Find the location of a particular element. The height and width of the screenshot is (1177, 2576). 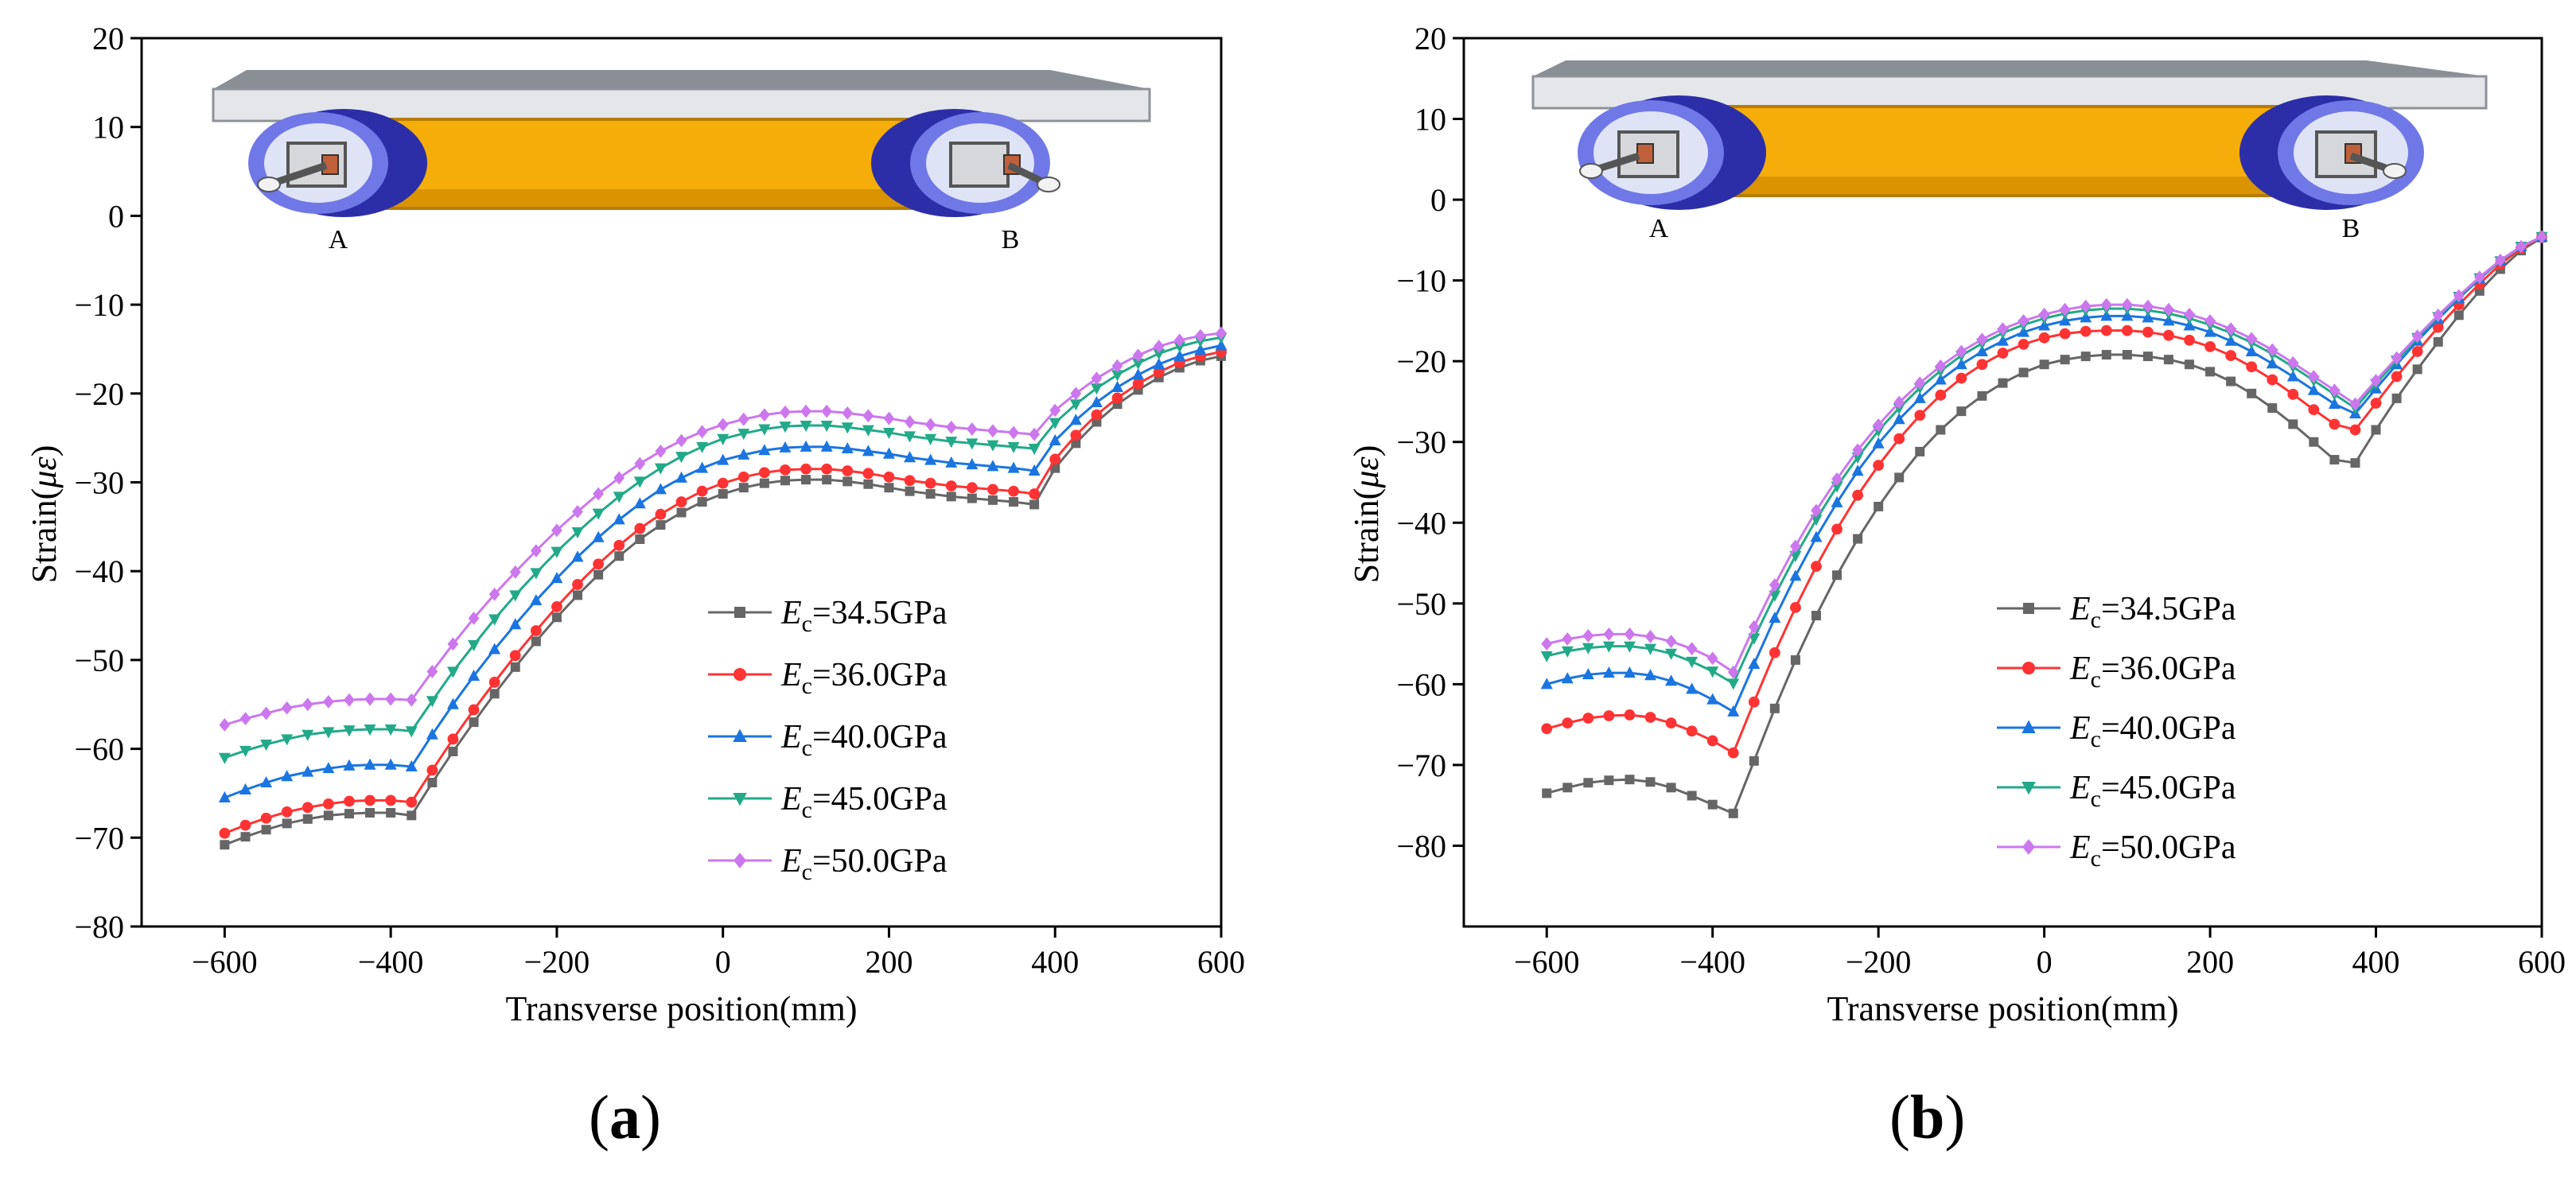

y-tick-label: 10 is located at coordinates (108, 128).